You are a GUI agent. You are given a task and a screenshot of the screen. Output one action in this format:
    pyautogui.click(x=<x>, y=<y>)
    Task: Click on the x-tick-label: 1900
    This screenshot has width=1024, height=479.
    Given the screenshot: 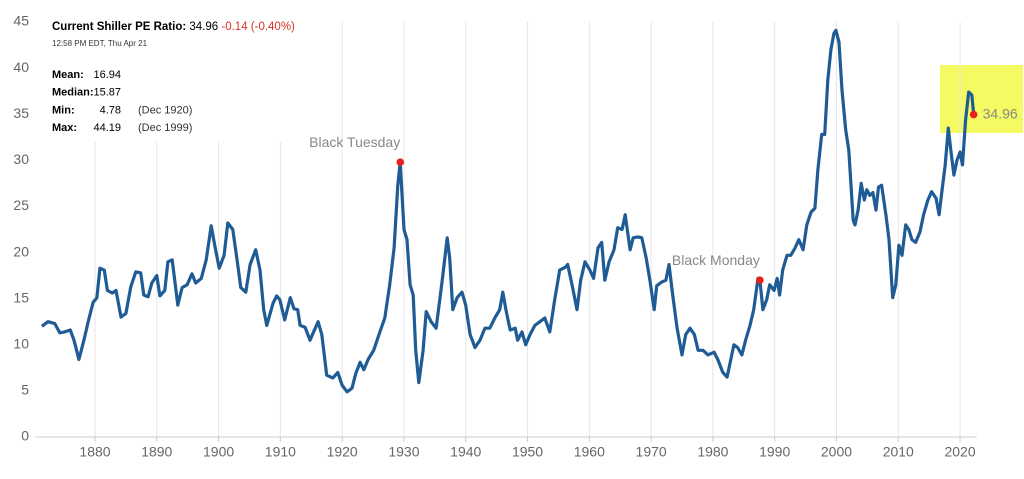 What is the action you would take?
    pyautogui.click(x=218, y=452)
    